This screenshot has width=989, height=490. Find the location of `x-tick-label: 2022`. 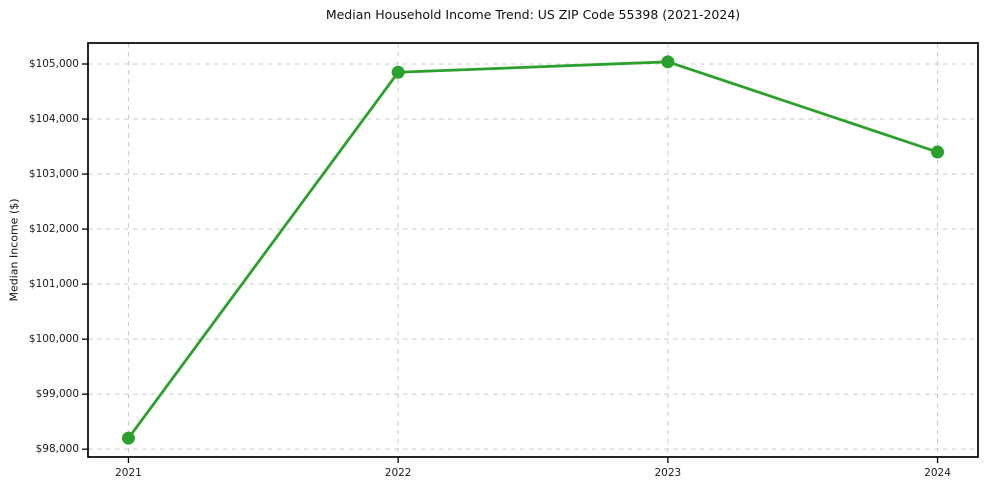

x-tick-label: 2022 is located at coordinates (398, 473).